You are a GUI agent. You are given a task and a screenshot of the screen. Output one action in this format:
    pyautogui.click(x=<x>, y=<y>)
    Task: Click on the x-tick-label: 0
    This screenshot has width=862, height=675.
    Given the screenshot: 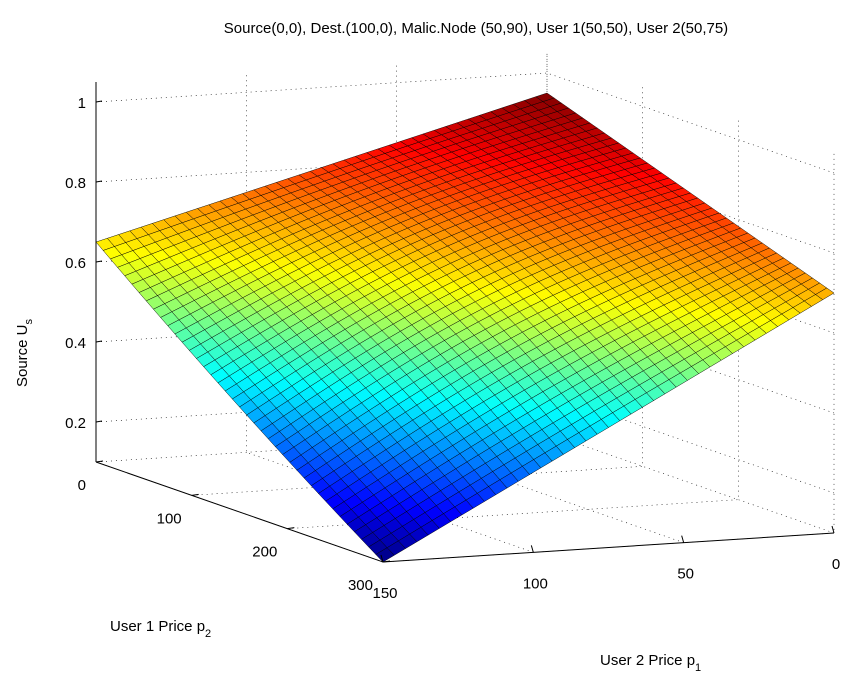 What is the action you would take?
    pyautogui.click(x=836, y=564)
    